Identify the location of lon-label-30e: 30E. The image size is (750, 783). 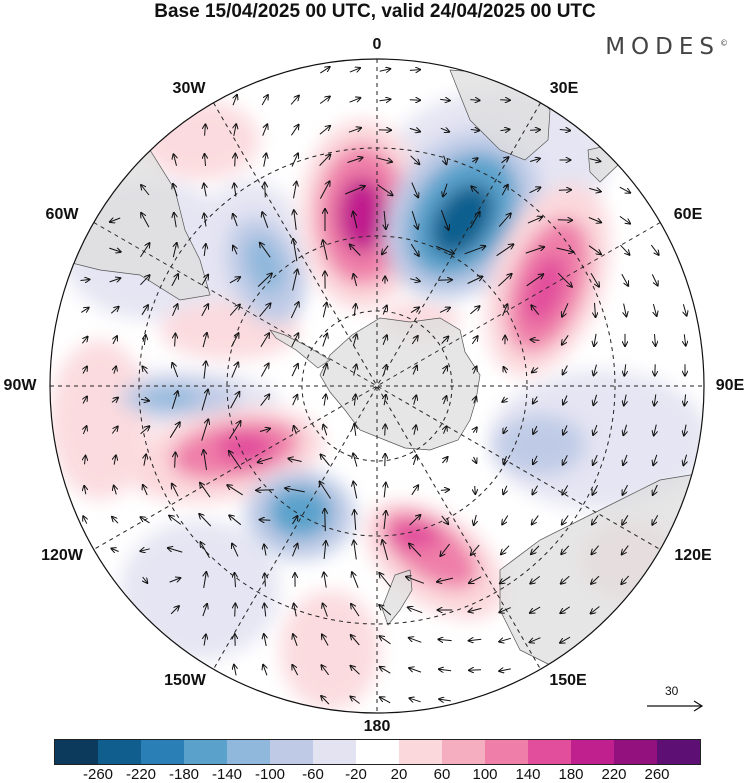
(564, 88).